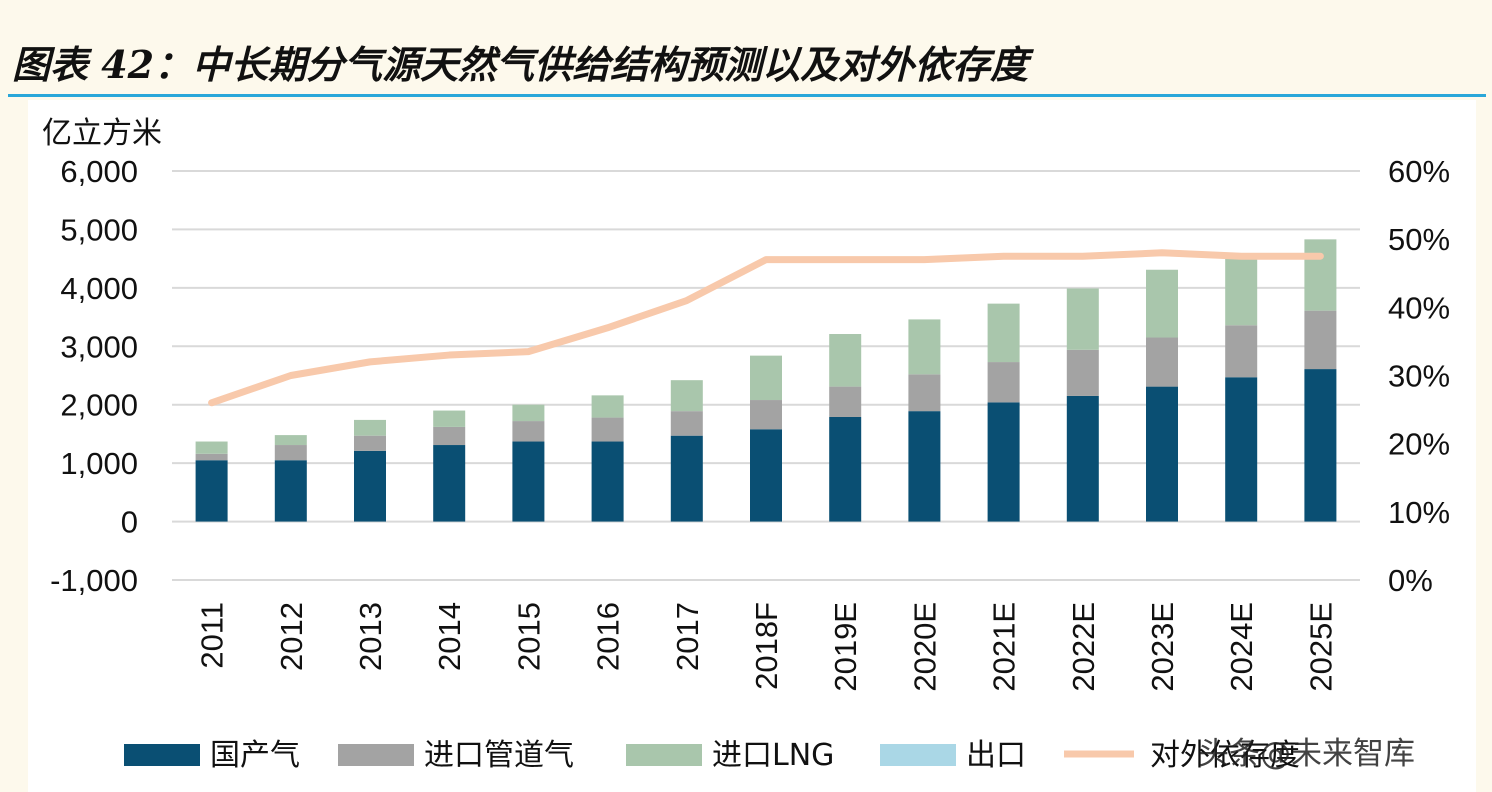 The width and height of the screenshot is (1492, 792). I want to click on bar-进口管道气-2019E, so click(845, 401).